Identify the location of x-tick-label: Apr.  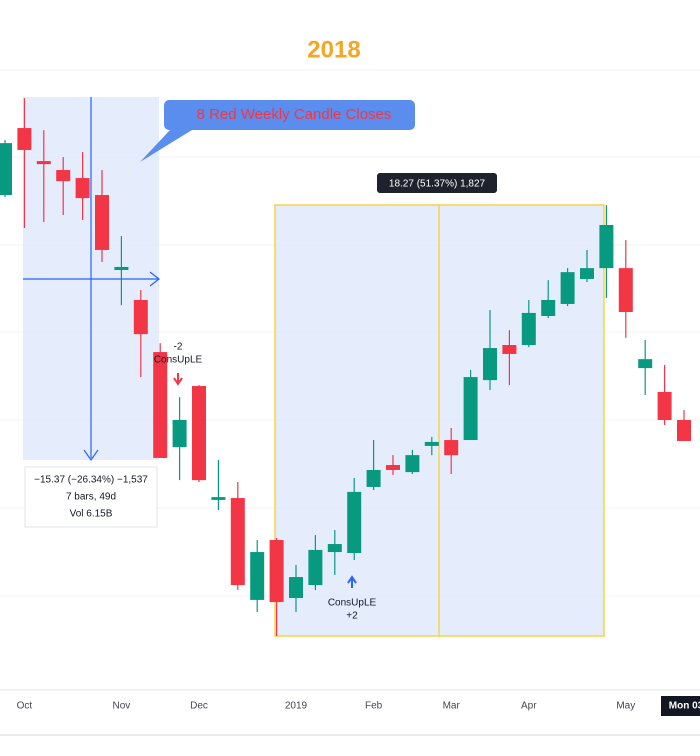
(529, 706).